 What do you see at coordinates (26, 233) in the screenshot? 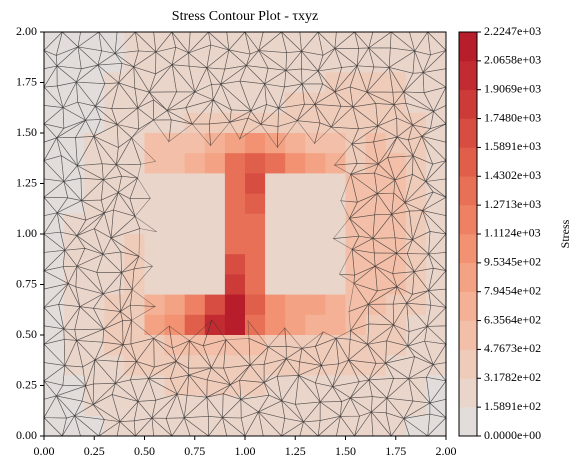
I see `y-tick-label: 1.00` at bounding box center [26, 233].